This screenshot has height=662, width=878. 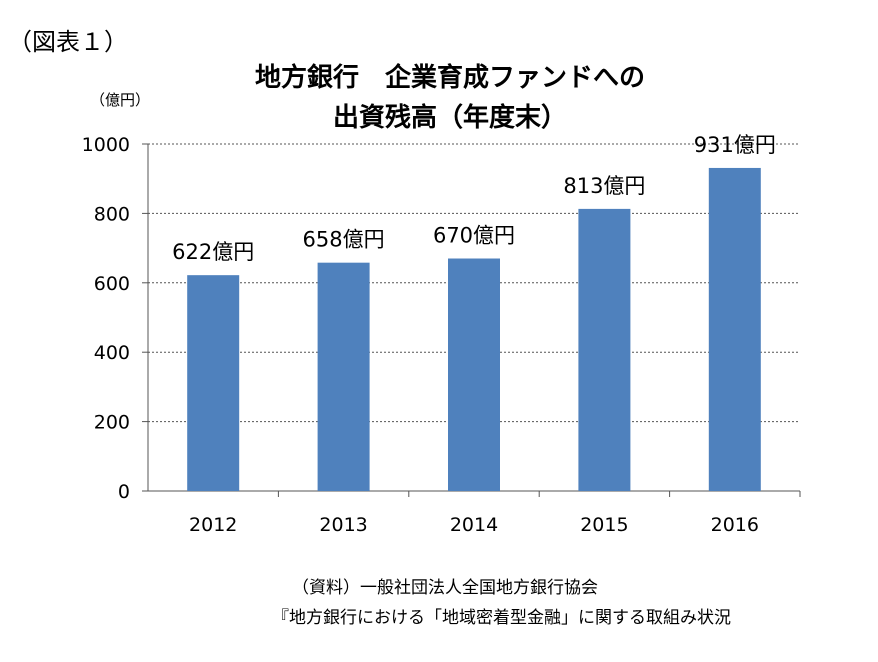 I want to click on data-label: 931億円, so click(x=735, y=145).